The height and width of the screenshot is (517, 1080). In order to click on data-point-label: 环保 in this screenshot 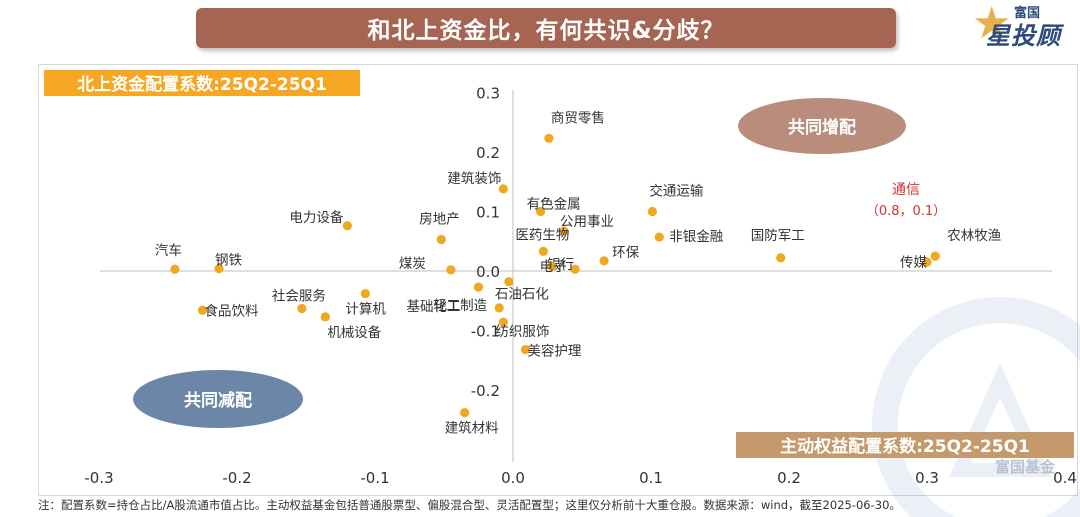, I will do `click(625, 253)`.